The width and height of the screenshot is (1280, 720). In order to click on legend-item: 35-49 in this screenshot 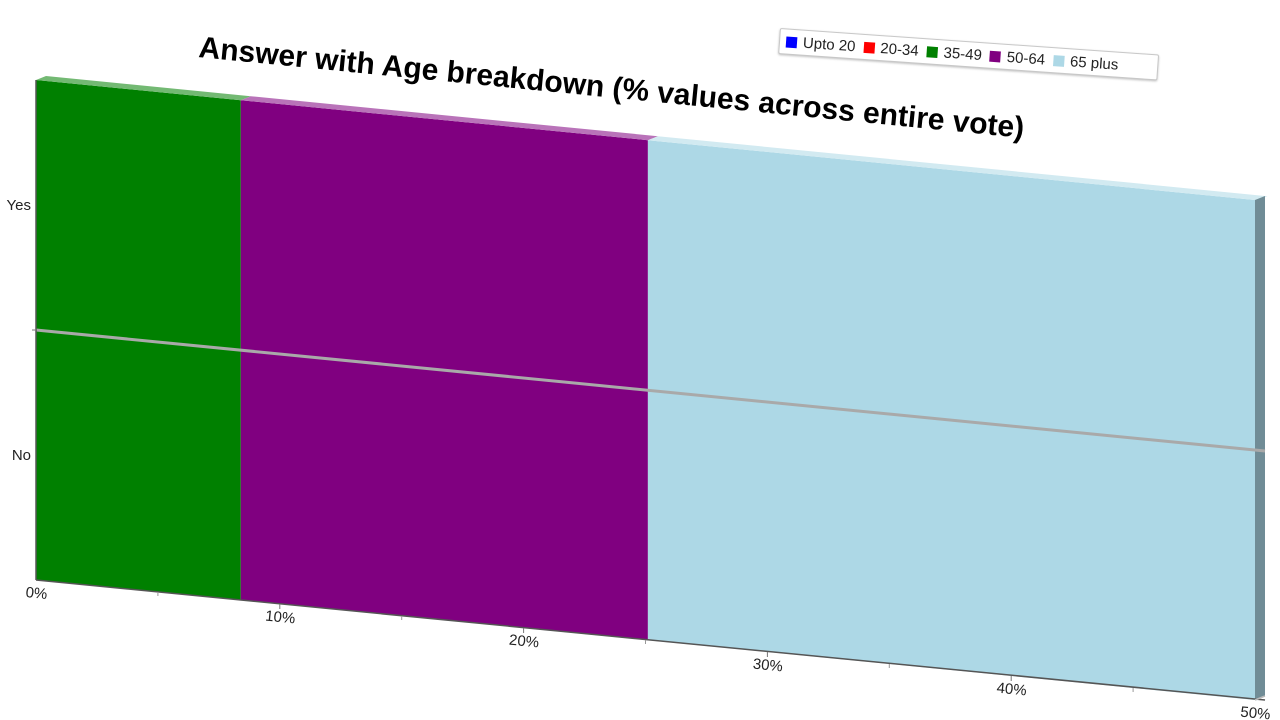, I will do `click(954, 53)`.